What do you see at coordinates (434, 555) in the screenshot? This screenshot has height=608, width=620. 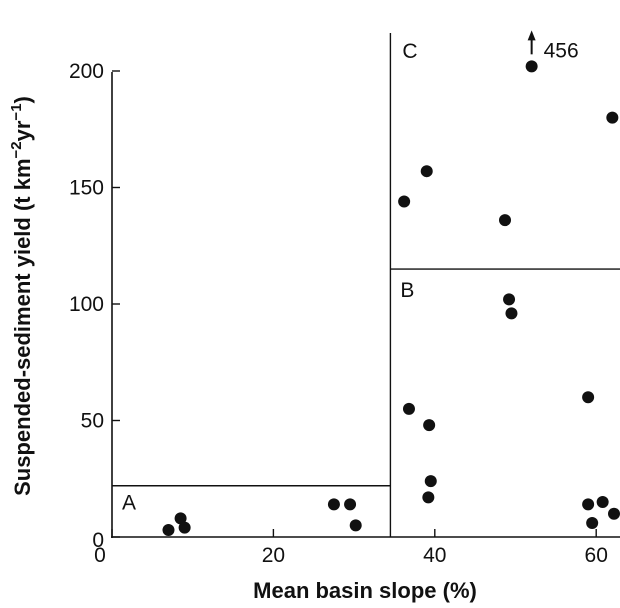 I see `x-tick-label: 40` at bounding box center [434, 555].